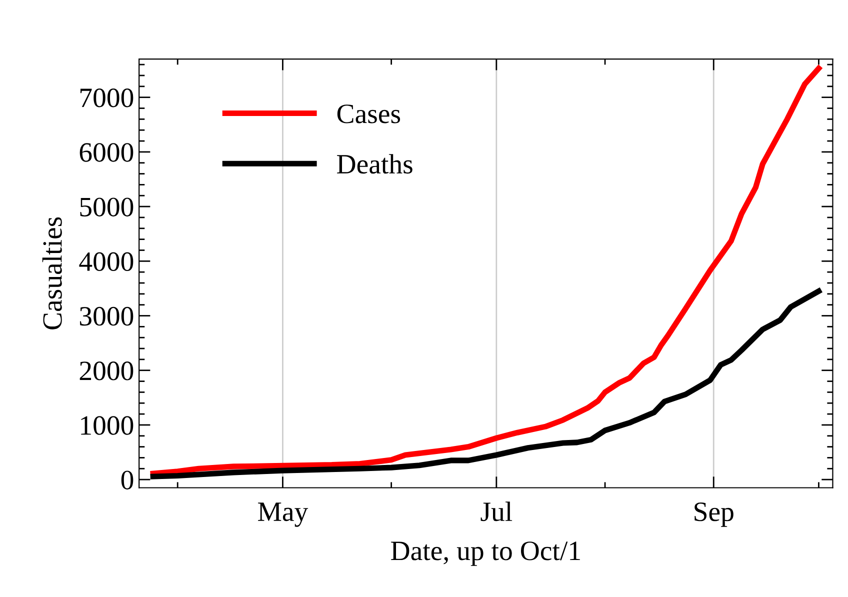 This screenshot has width=848, height=597. What do you see at coordinates (485, 554) in the screenshot?
I see `x-axis-title: Date, up to Oct/1` at bounding box center [485, 554].